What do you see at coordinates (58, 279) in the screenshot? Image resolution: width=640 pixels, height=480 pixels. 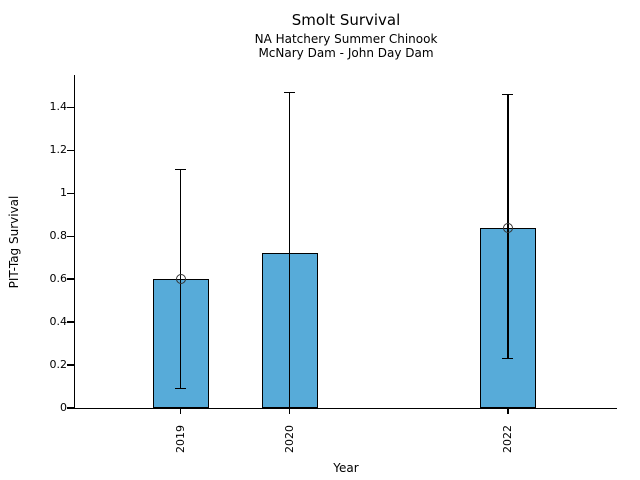 I see `y-tick-label: 0.6` at bounding box center [58, 279].